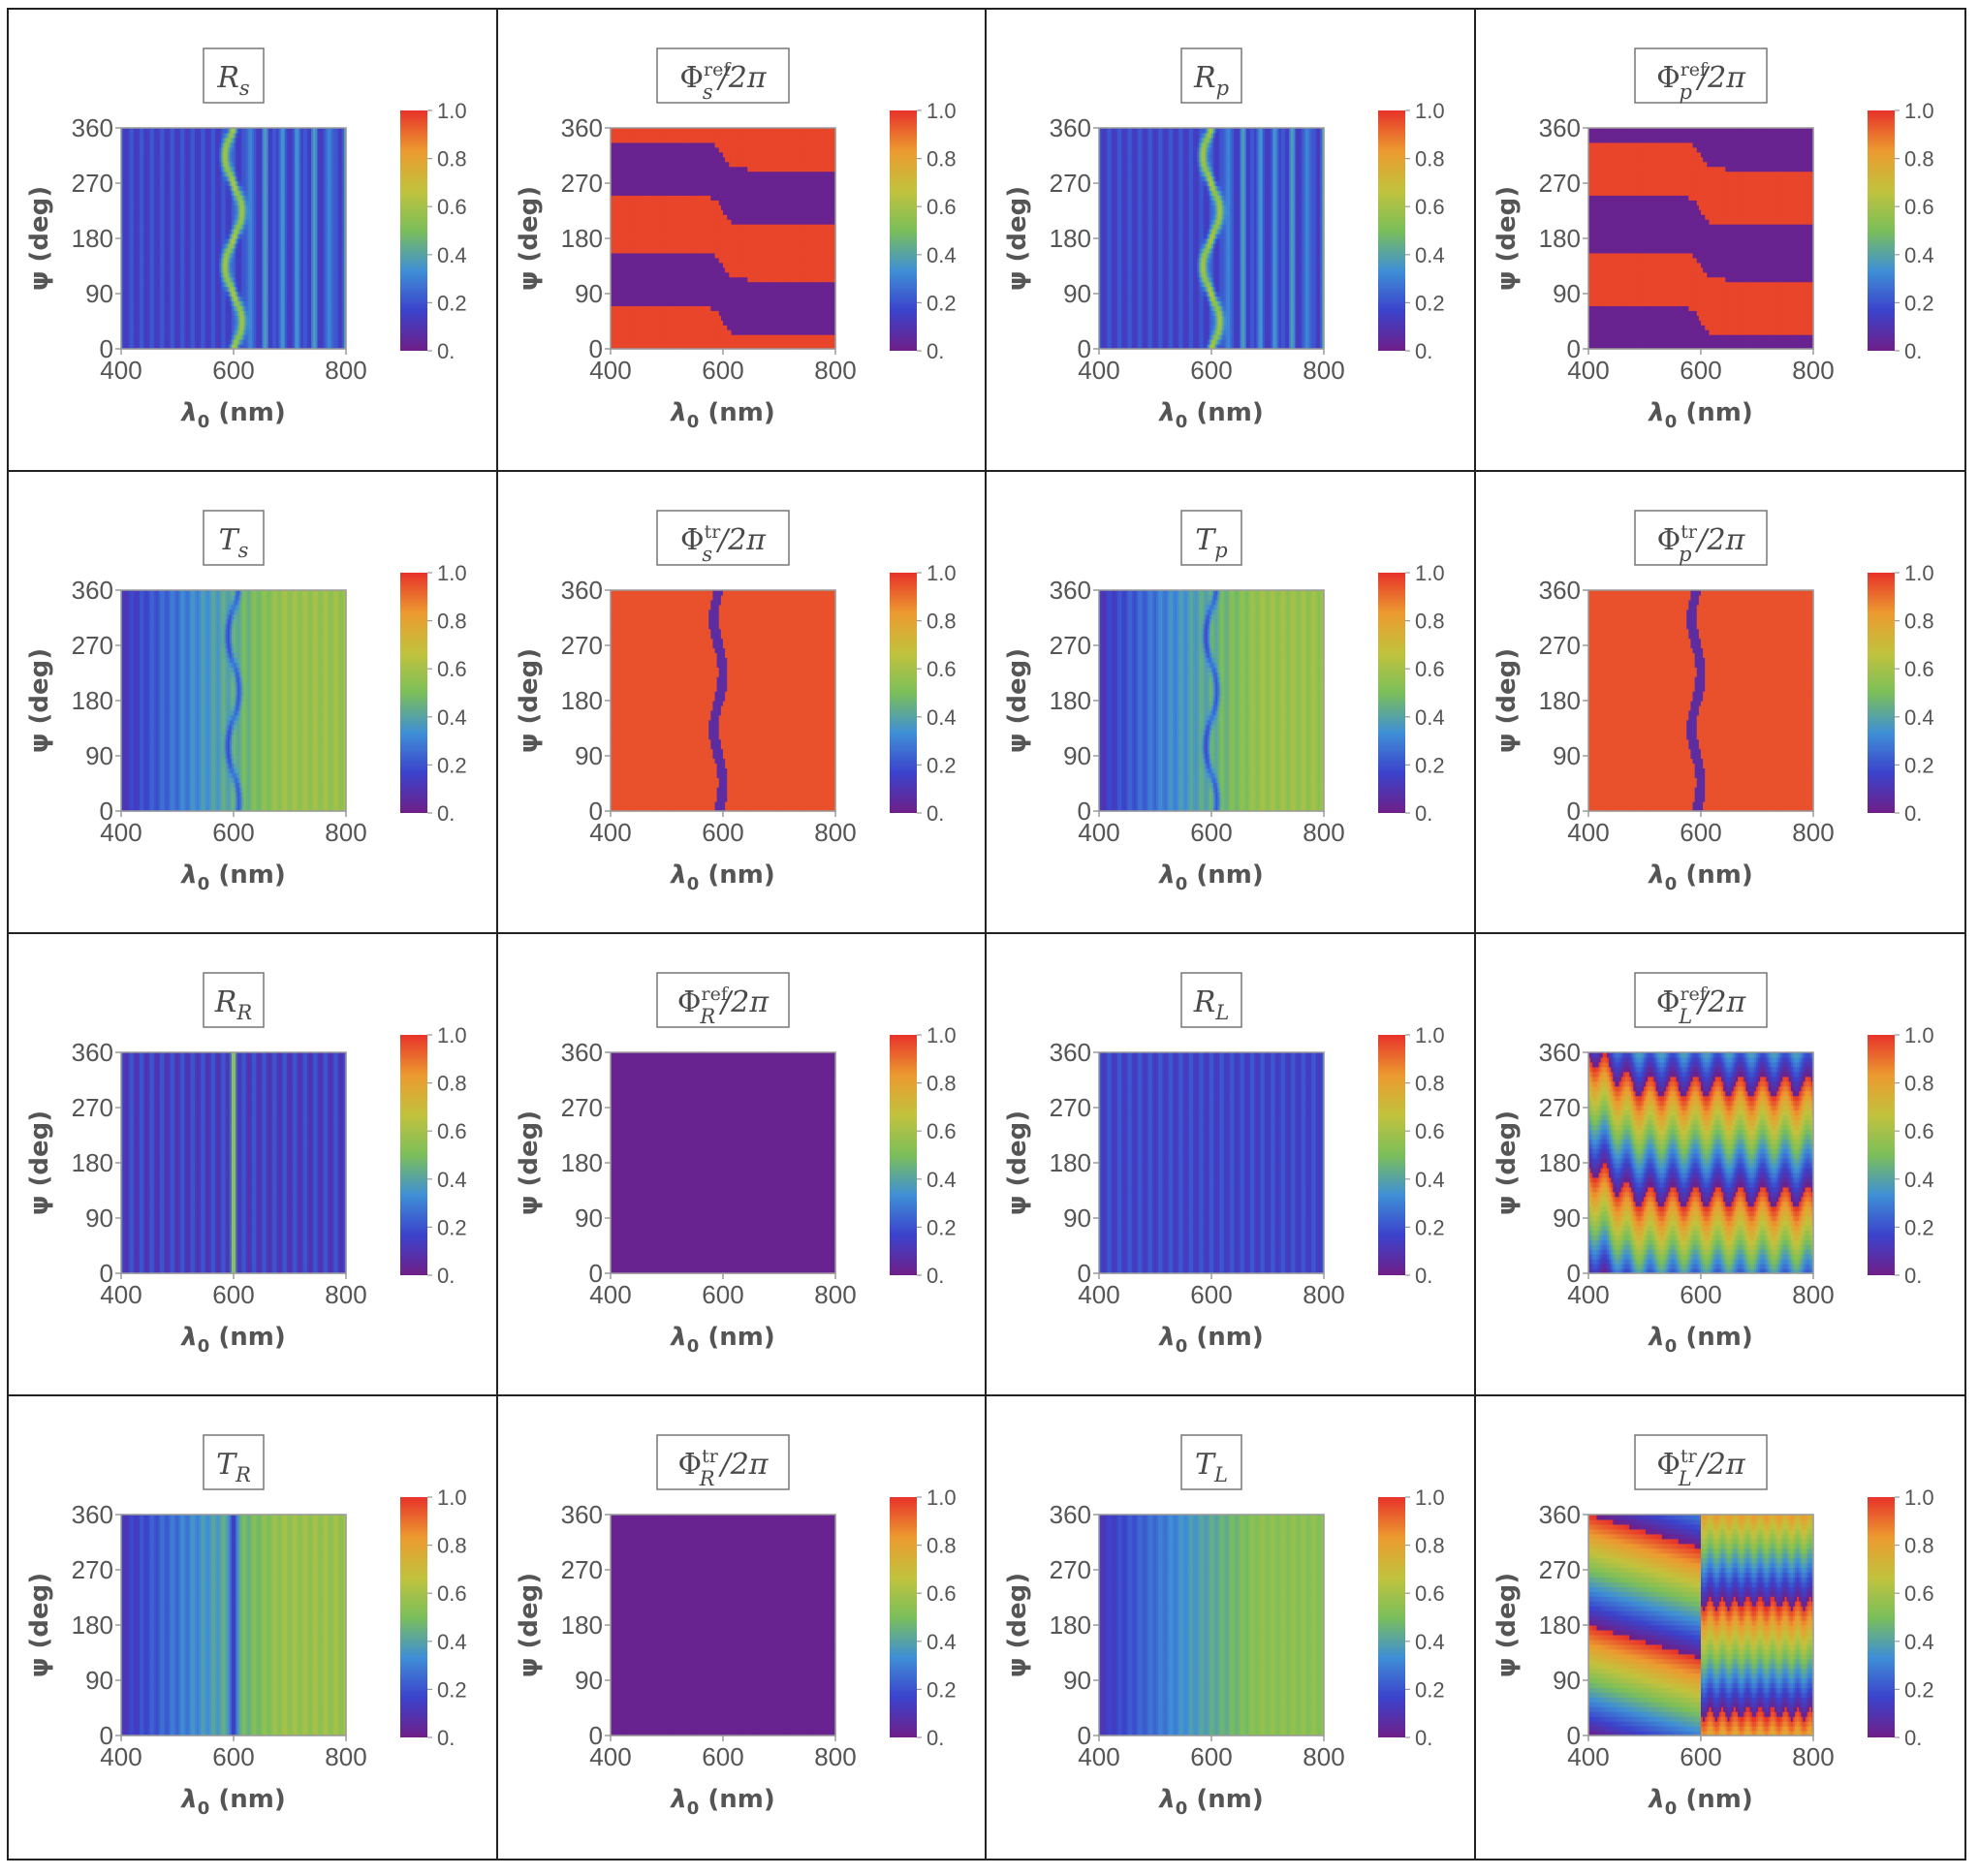  I want to click on panel-title: TR, so click(234, 1462).